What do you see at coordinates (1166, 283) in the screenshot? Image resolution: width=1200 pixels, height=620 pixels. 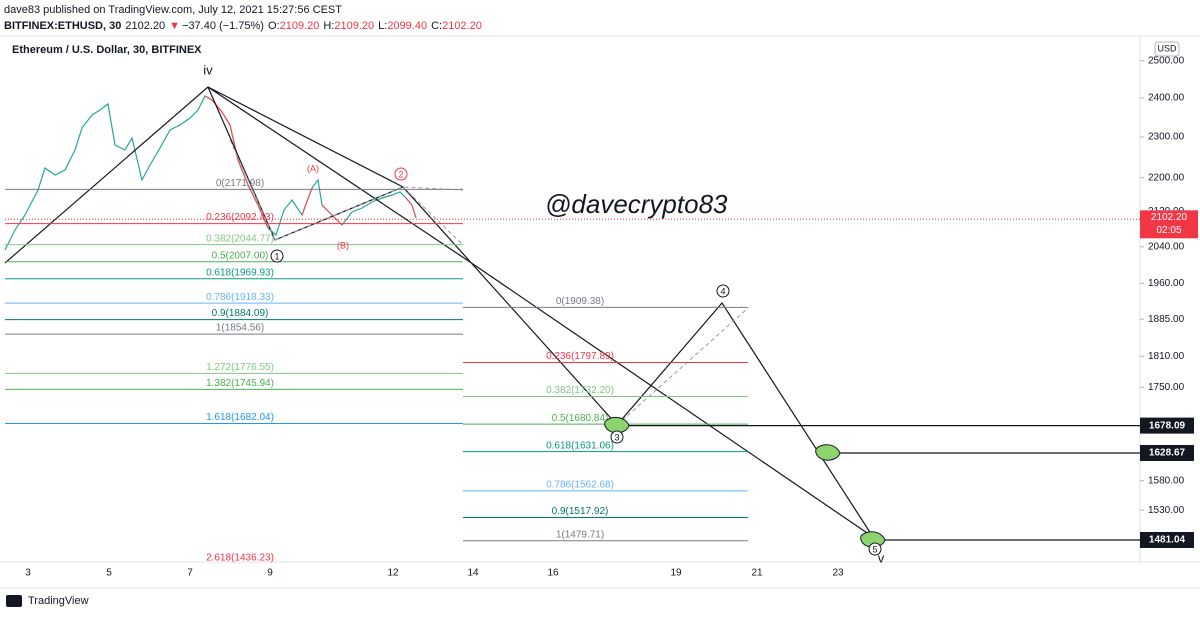 I see `price-tick-label: 1960.00` at bounding box center [1166, 283].